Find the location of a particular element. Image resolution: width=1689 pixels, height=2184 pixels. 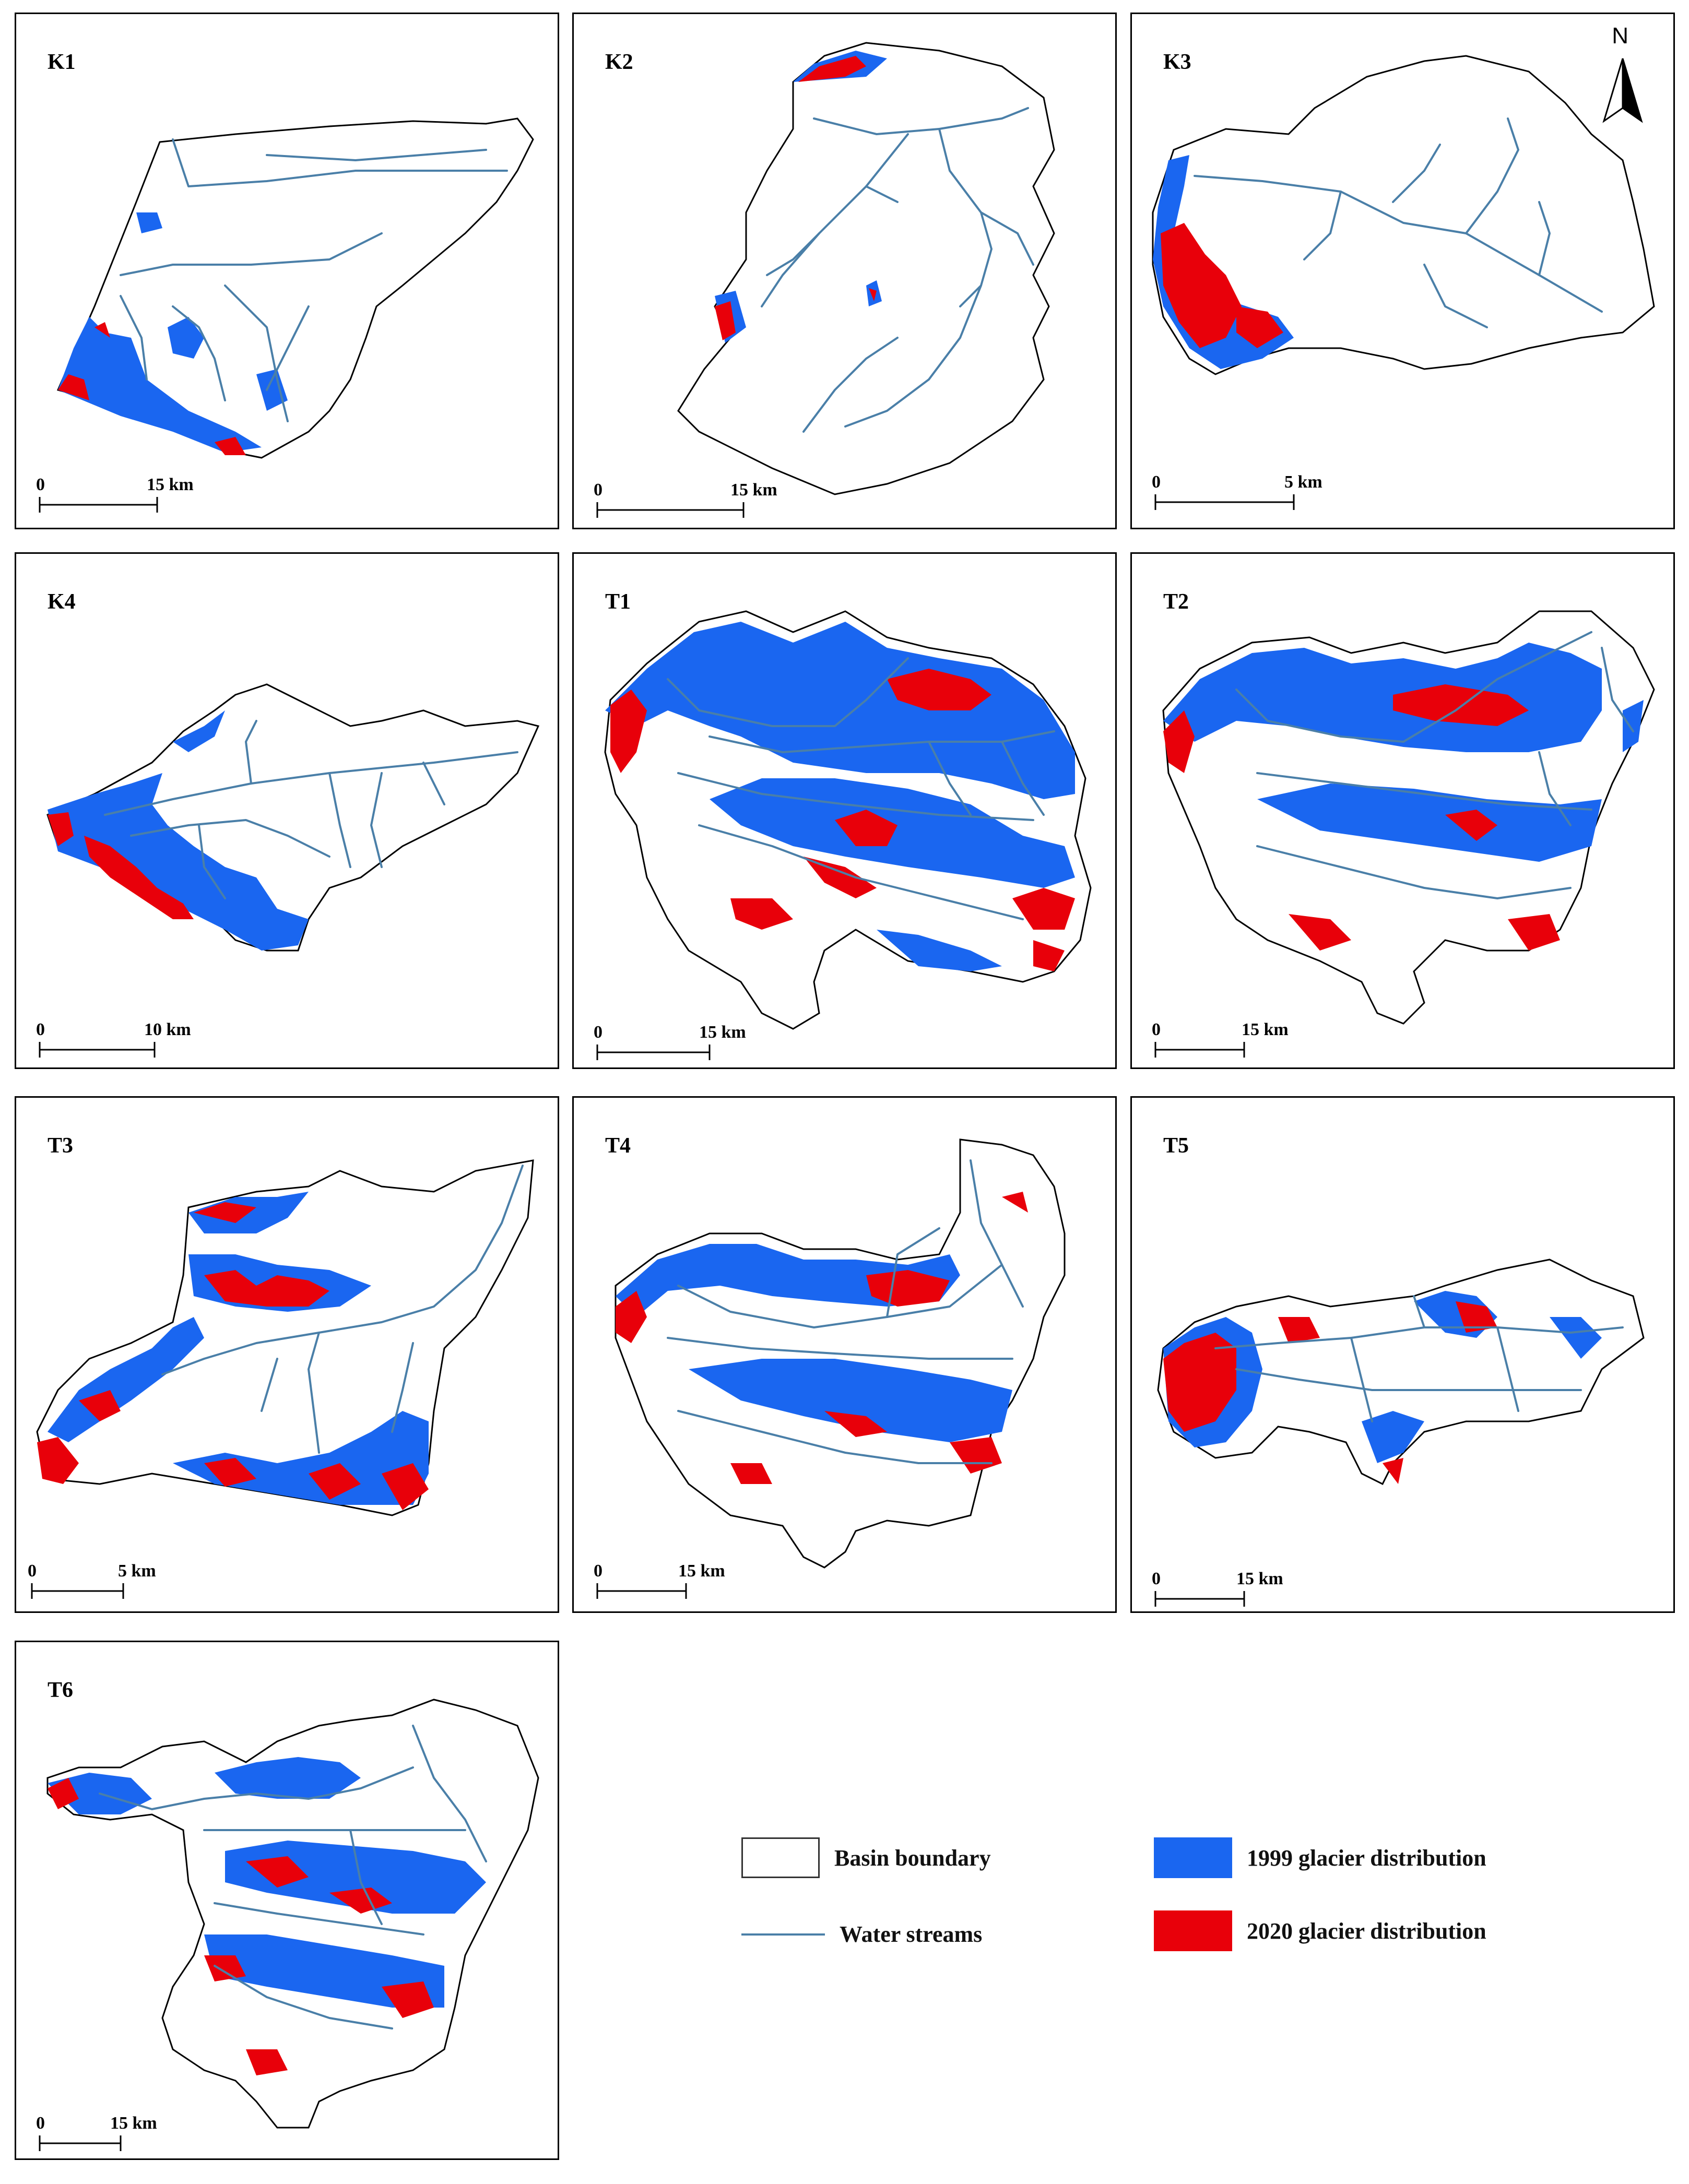

t1-map is located at coordinates (844, 835).